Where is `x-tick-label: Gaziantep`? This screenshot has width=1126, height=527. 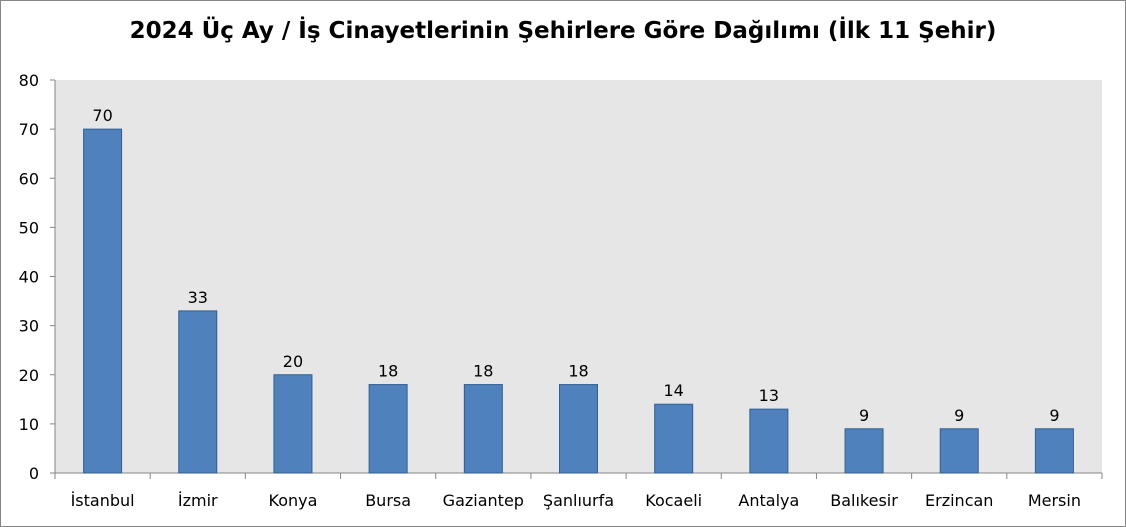 x-tick-label: Gaziantep is located at coordinates (483, 500).